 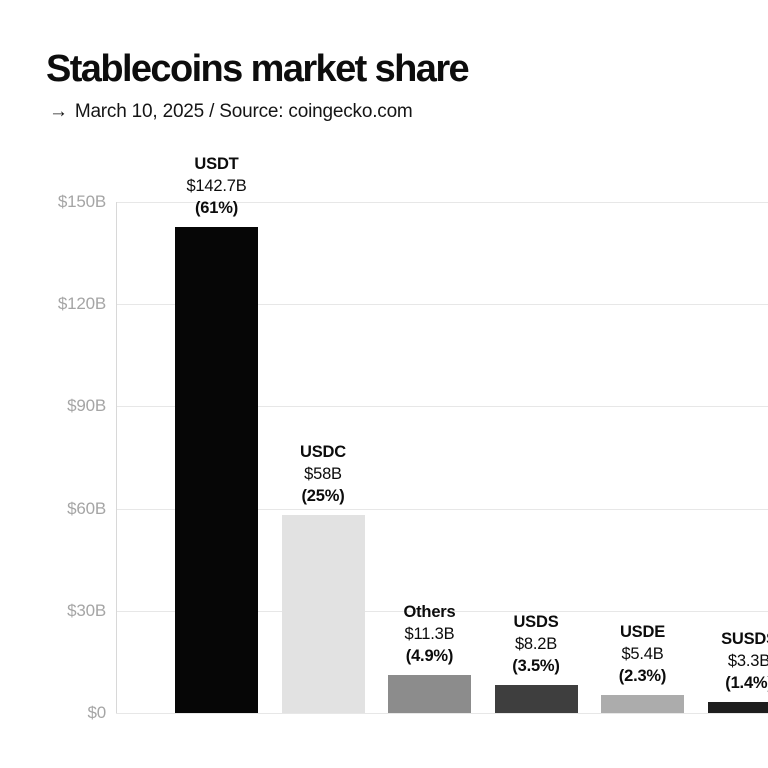 What do you see at coordinates (536, 666) in the screenshot?
I see `bar-percent-label: (3.5%)` at bounding box center [536, 666].